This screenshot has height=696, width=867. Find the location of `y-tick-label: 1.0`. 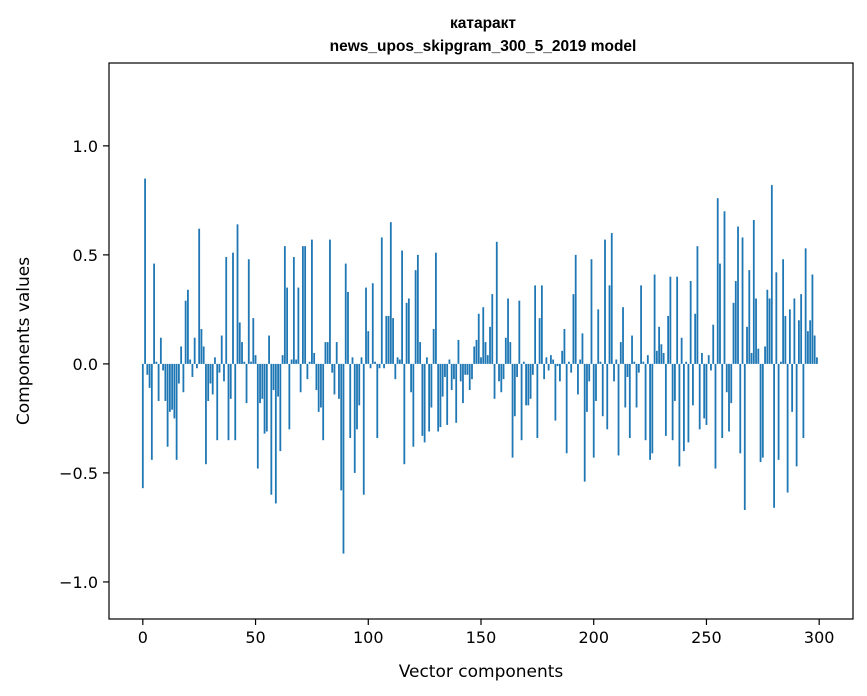

y-tick-label: 1.0 is located at coordinates (85, 146).